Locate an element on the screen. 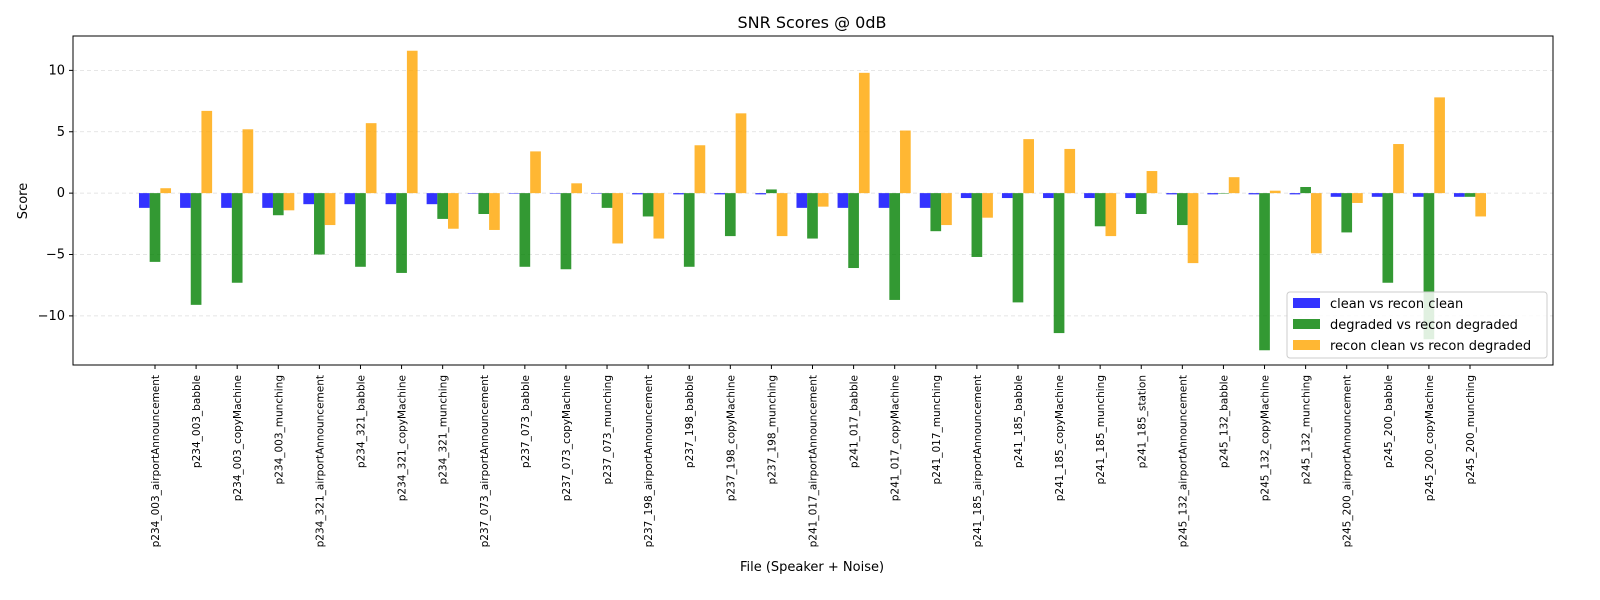  x-tick-label: p234_321_babble is located at coordinates (361, 421).